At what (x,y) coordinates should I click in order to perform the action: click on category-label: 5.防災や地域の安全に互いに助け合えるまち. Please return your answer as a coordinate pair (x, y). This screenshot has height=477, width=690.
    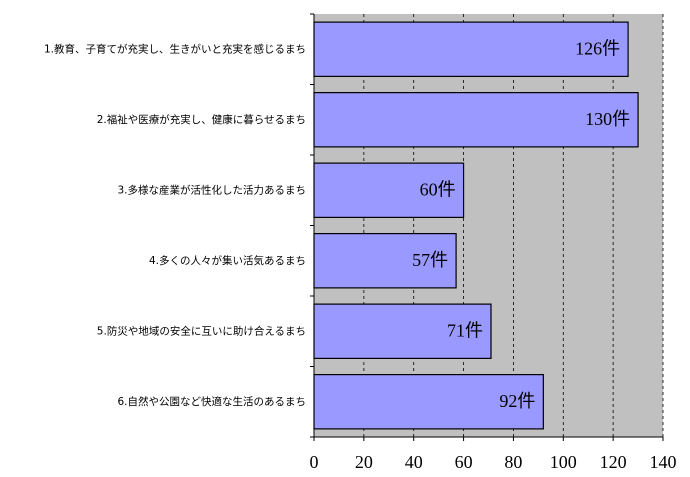
    Looking at the image, I should click on (201, 330).